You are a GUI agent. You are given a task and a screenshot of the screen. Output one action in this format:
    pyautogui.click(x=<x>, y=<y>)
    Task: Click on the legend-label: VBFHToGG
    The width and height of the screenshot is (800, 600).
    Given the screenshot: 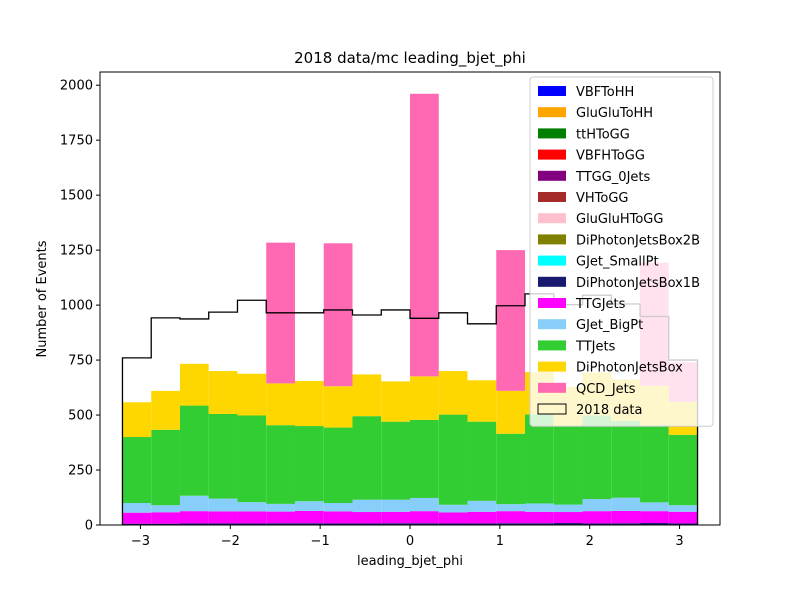 What is the action you would take?
    pyautogui.click(x=610, y=156)
    